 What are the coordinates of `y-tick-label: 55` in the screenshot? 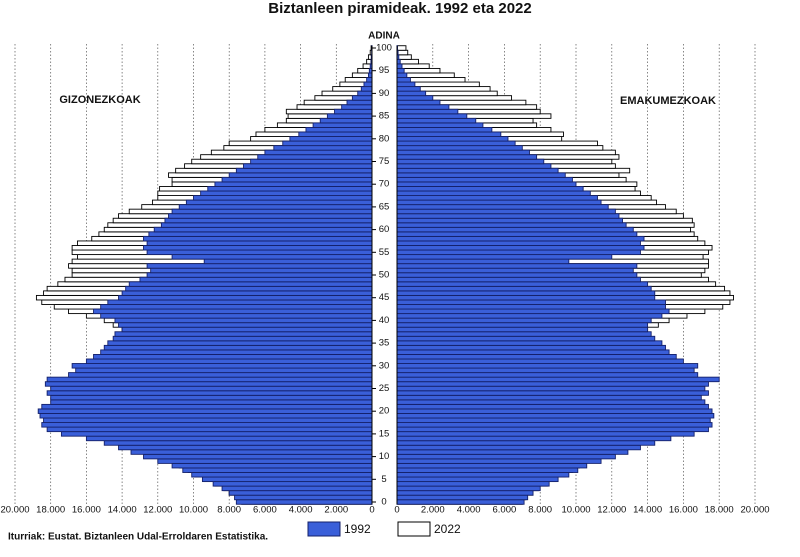 It's located at (384, 252).